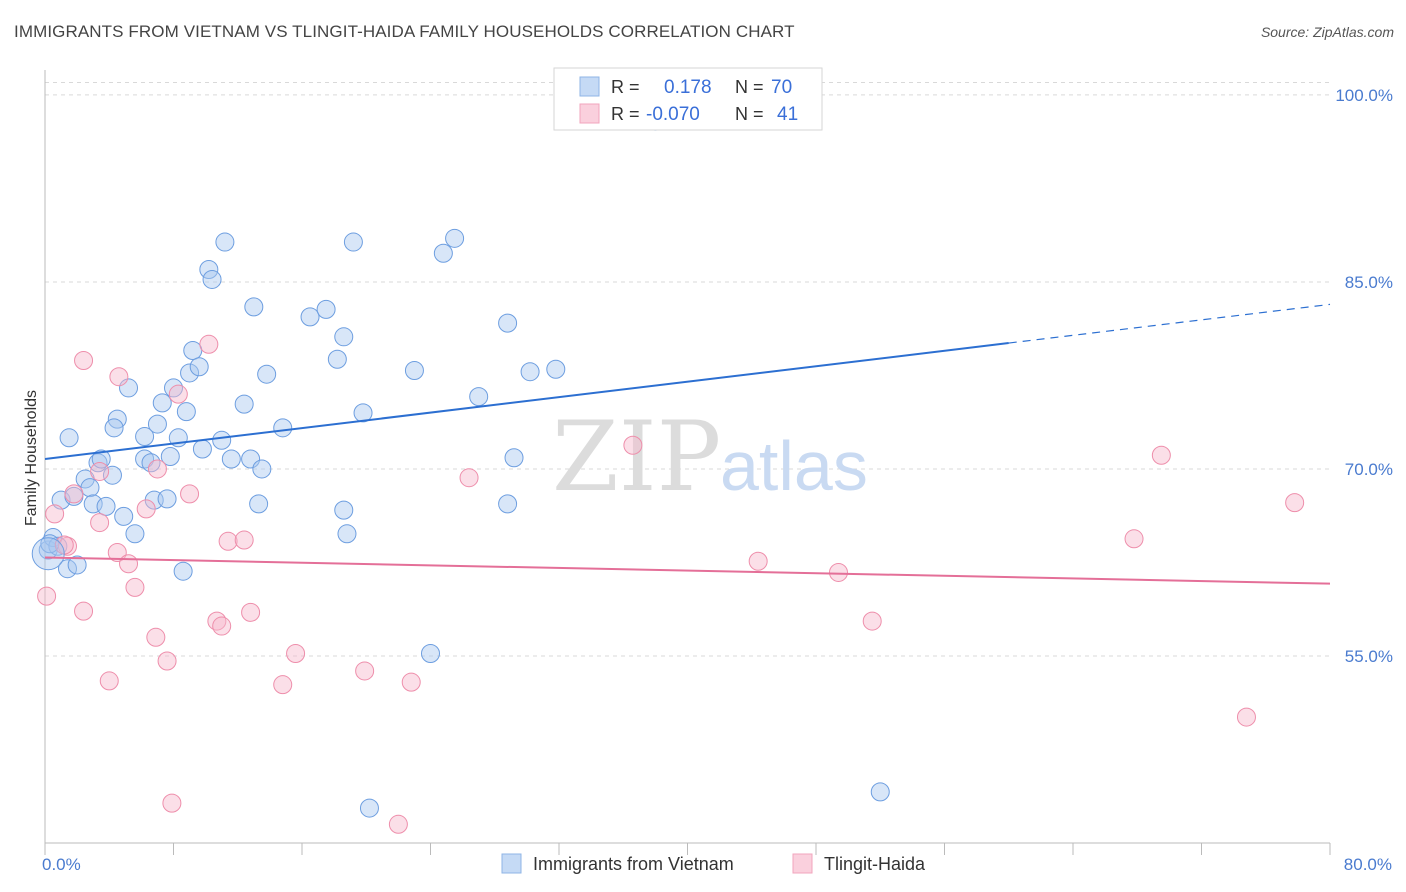 The width and height of the screenshot is (1406, 892). Describe the element at coordinates (713, 863) in the screenshot. I see `bottom-legend: Immigrants from Vietnam Tlingit-Haida` at that location.